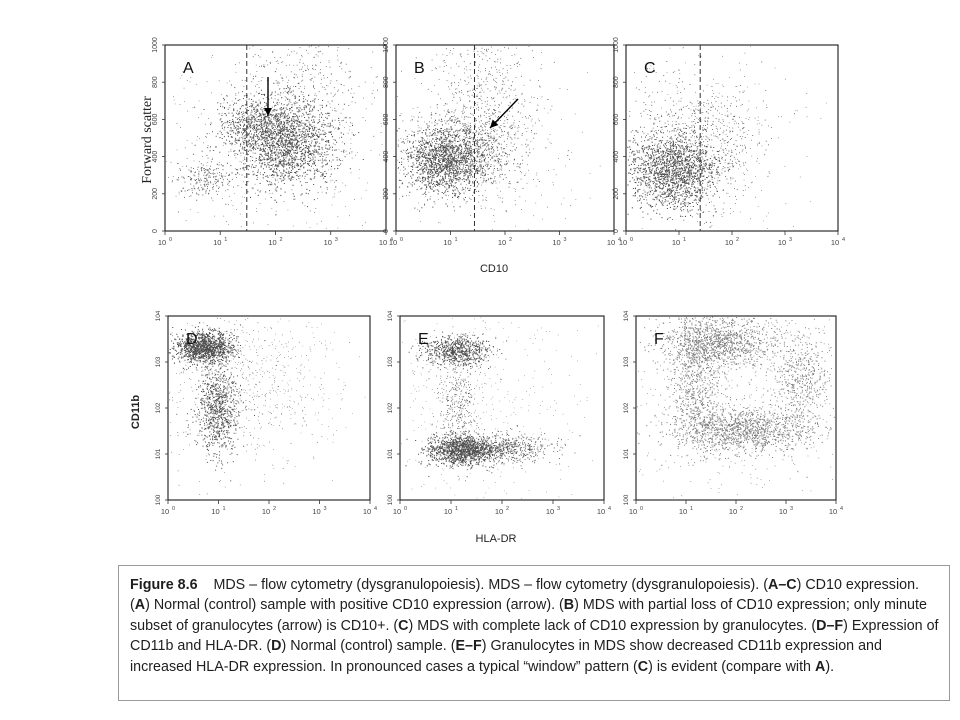 The image size is (960, 720). What do you see at coordinates (468, 646) in the screenshot?
I see `caption-panel-ref: E–F` at bounding box center [468, 646].